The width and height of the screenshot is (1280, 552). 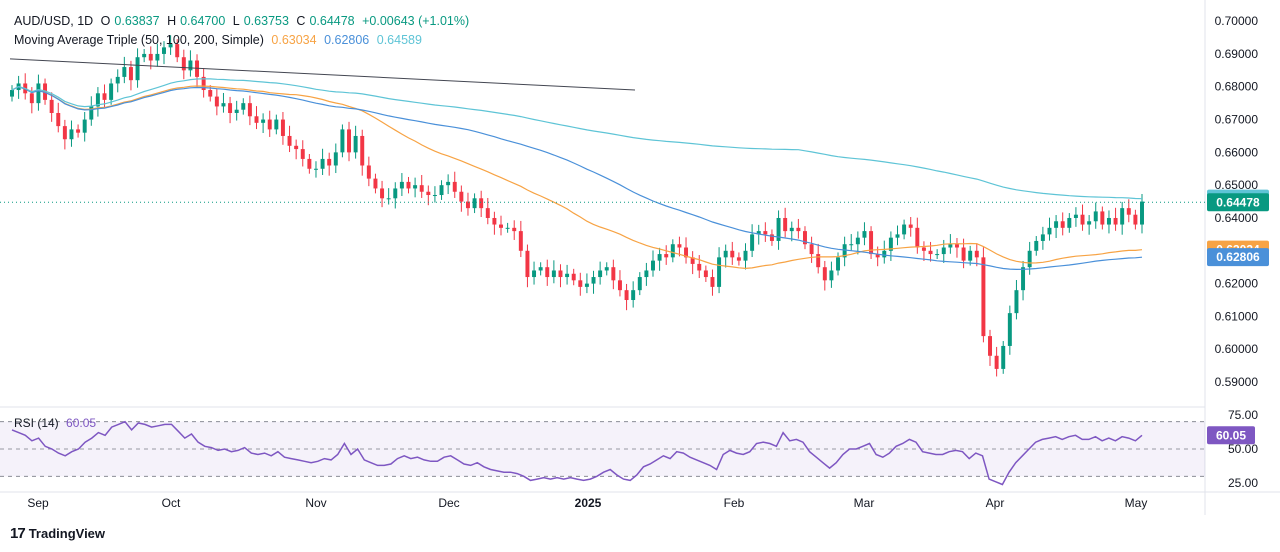 What do you see at coordinates (1243, 415) in the screenshot?
I see `rsi-tick-label: 75.00` at bounding box center [1243, 415].